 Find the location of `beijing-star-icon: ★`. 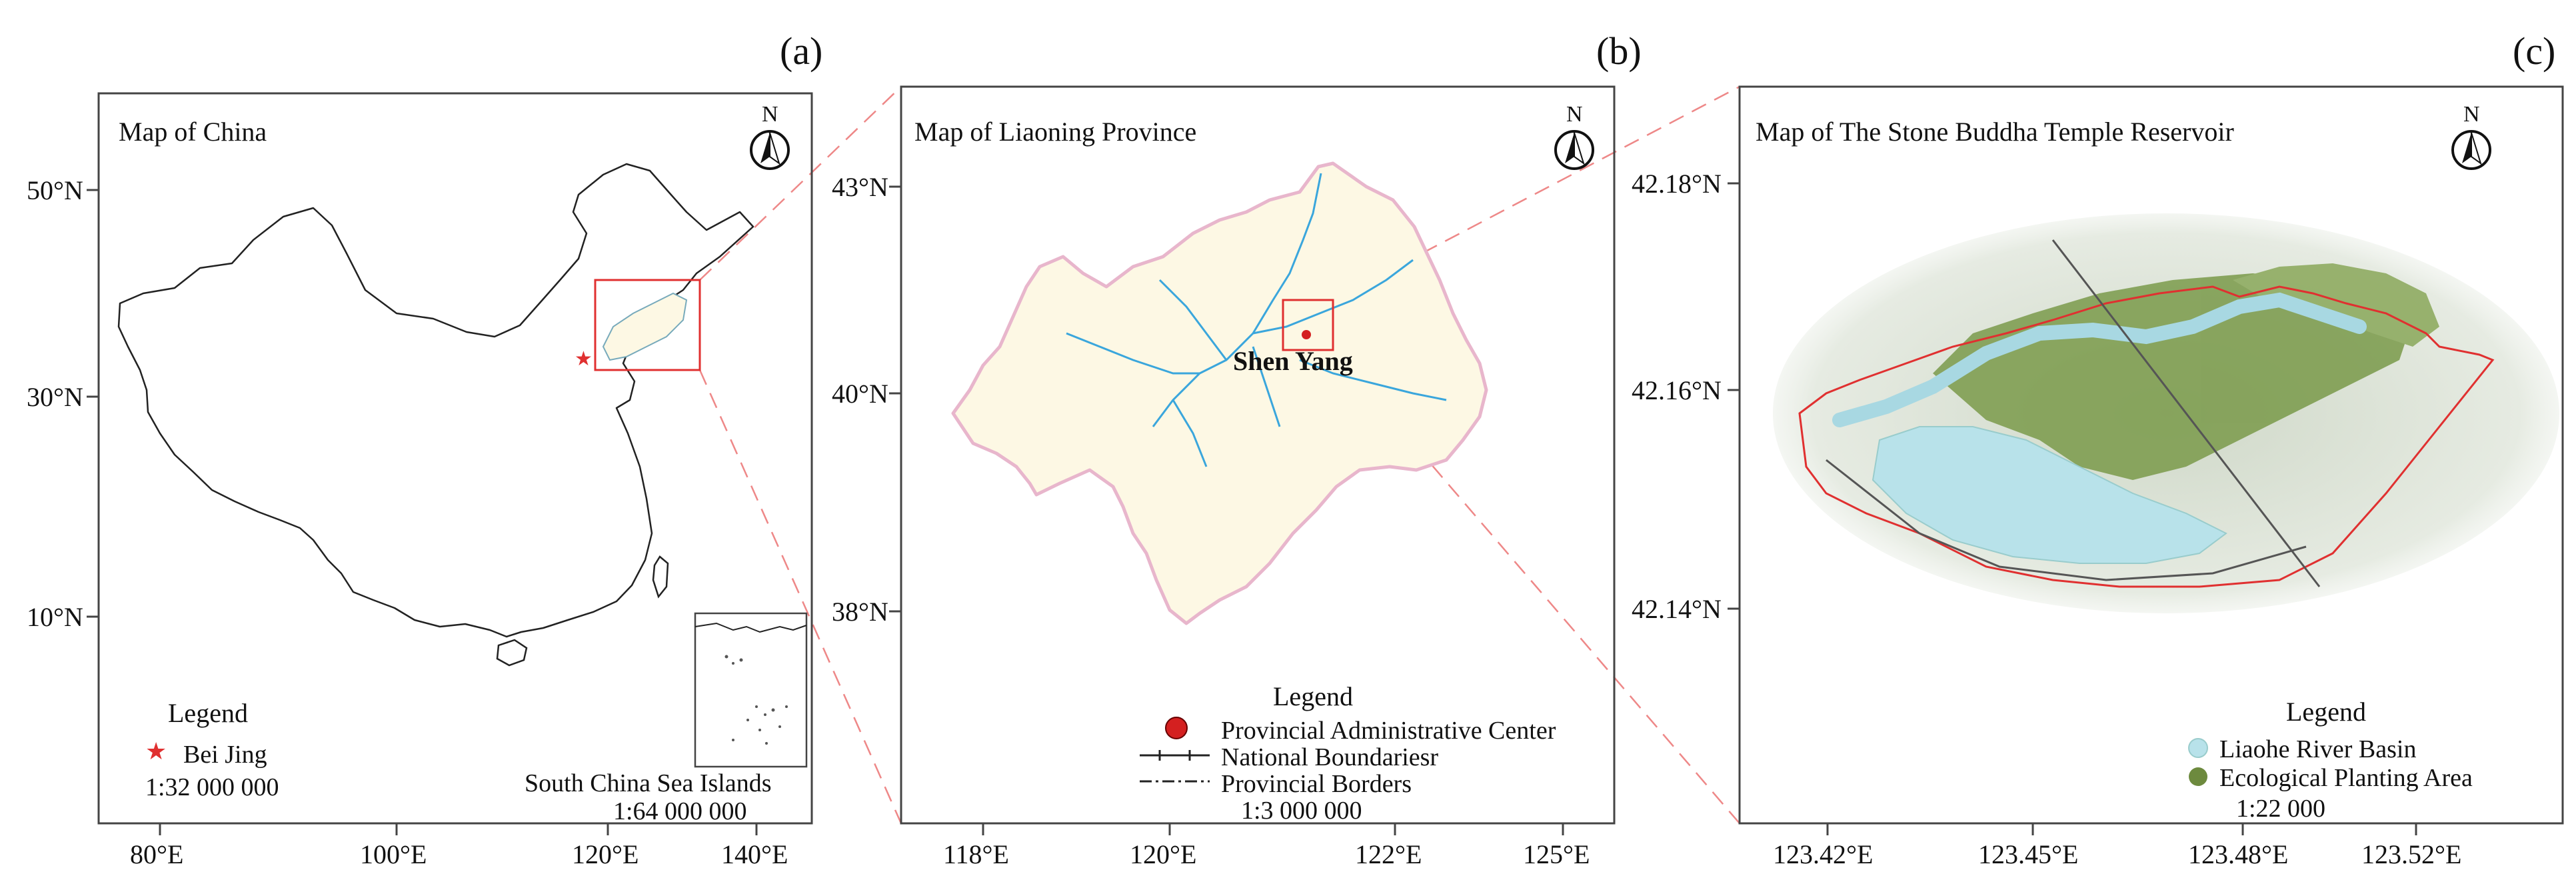

beijing-star-icon: ★ is located at coordinates (584, 359).